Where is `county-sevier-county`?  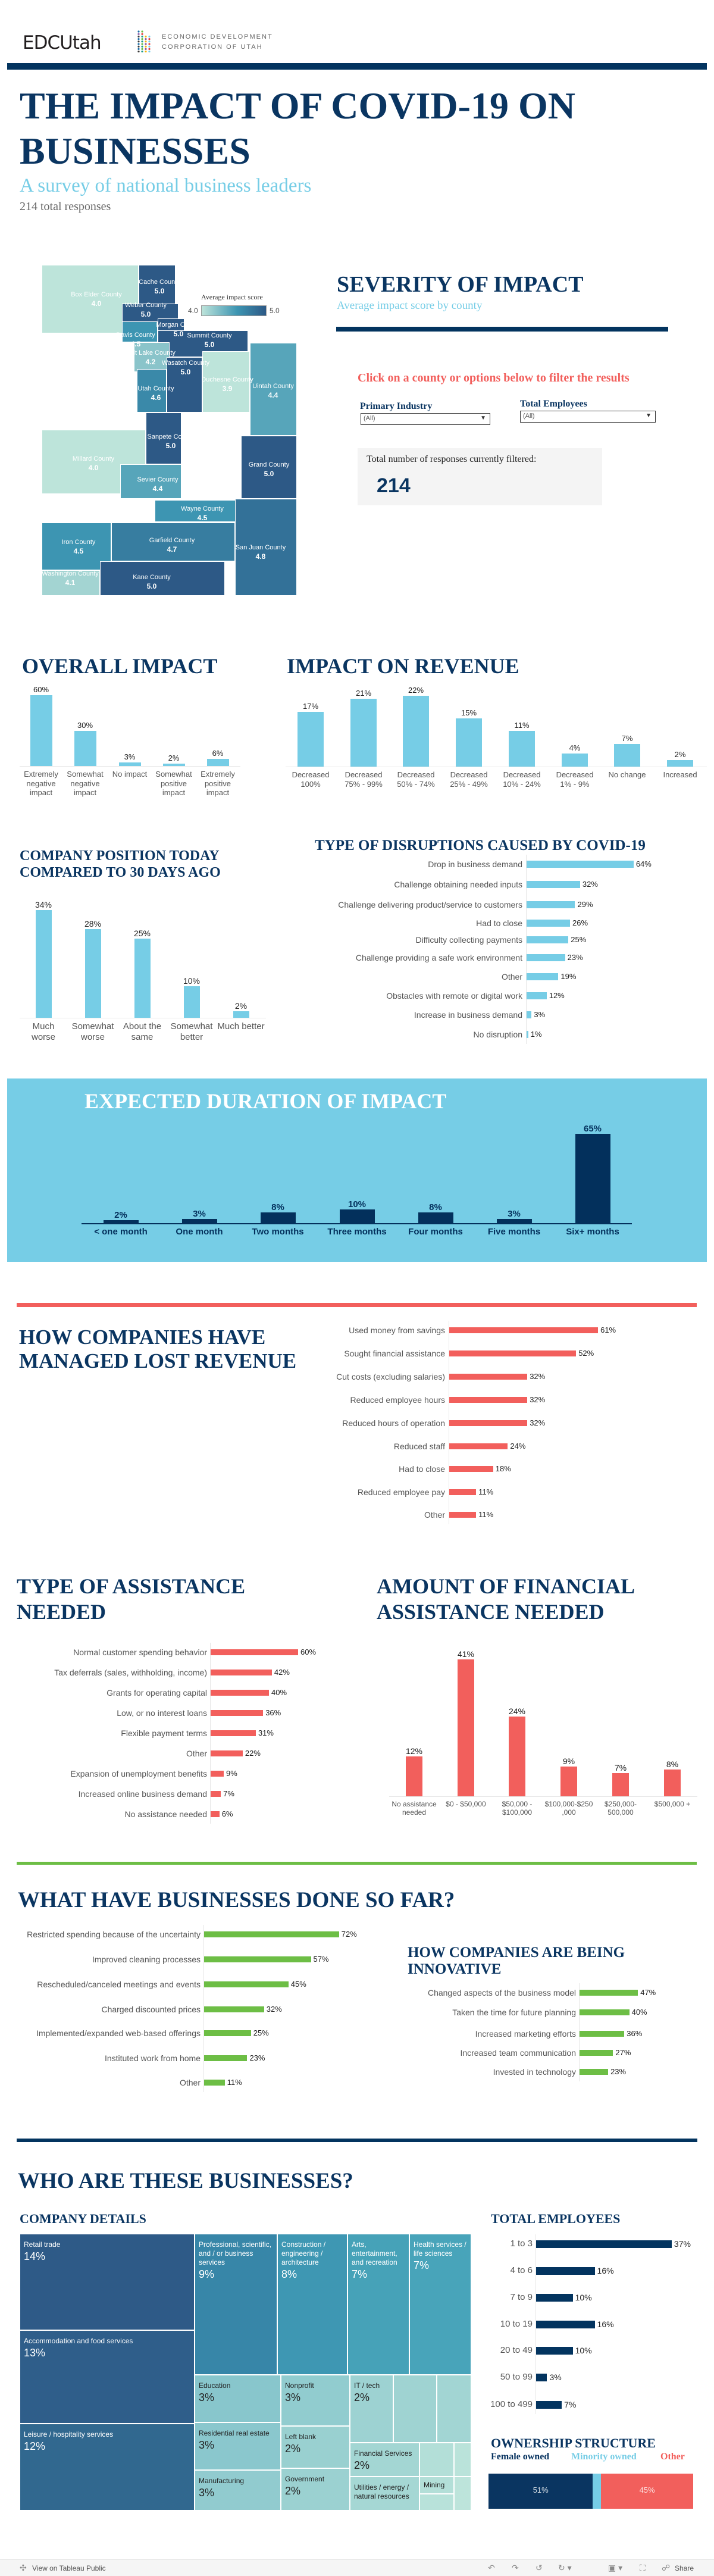 county-sevier-county is located at coordinates (150, 481).